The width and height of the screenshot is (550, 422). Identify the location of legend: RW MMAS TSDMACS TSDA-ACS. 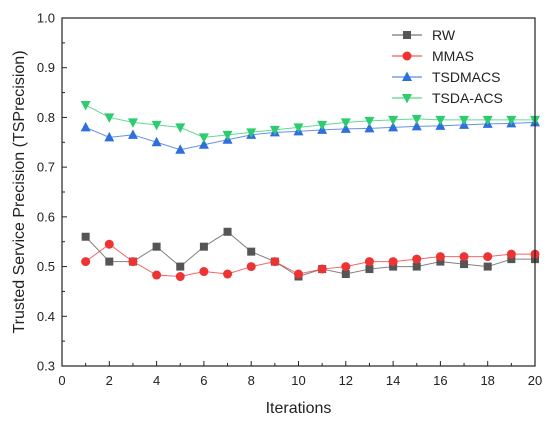
(447, 66).